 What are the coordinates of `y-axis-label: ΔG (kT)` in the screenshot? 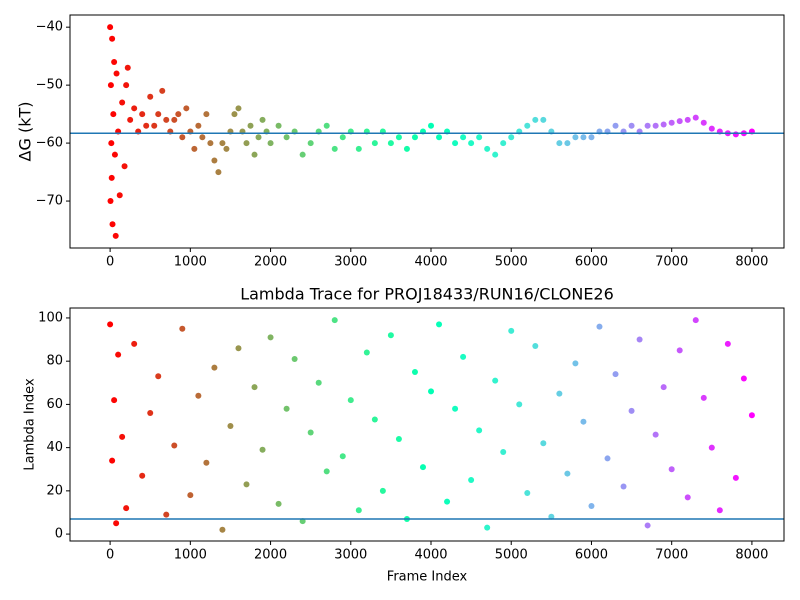 It's located at (25, 132).